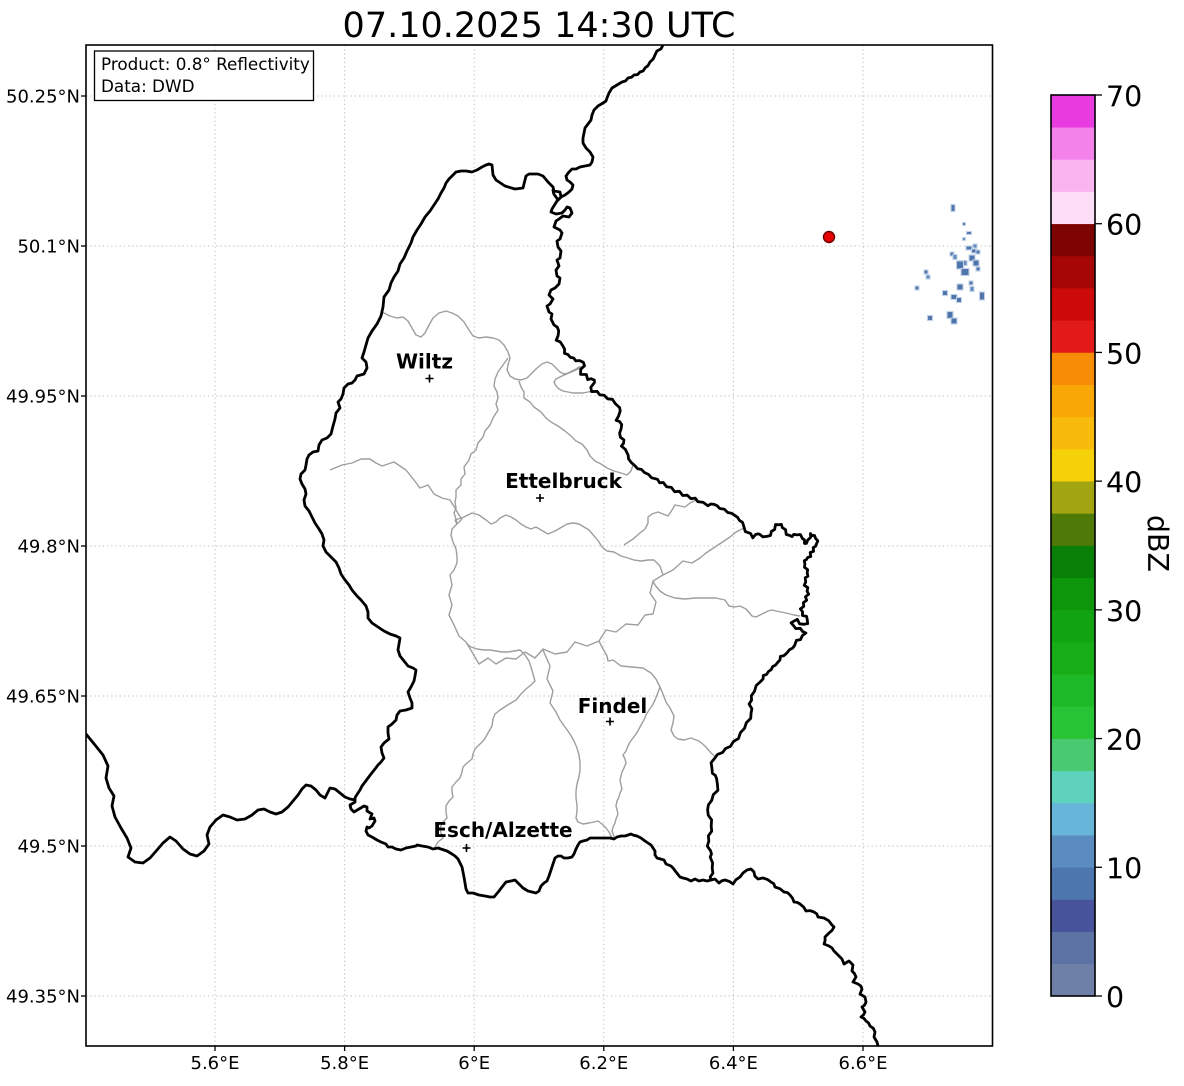  Describe the element at coordinates (205, 64) in the screenshot. I see `info-box-product-line: Product: 0.8° Reflectivity` at that location.